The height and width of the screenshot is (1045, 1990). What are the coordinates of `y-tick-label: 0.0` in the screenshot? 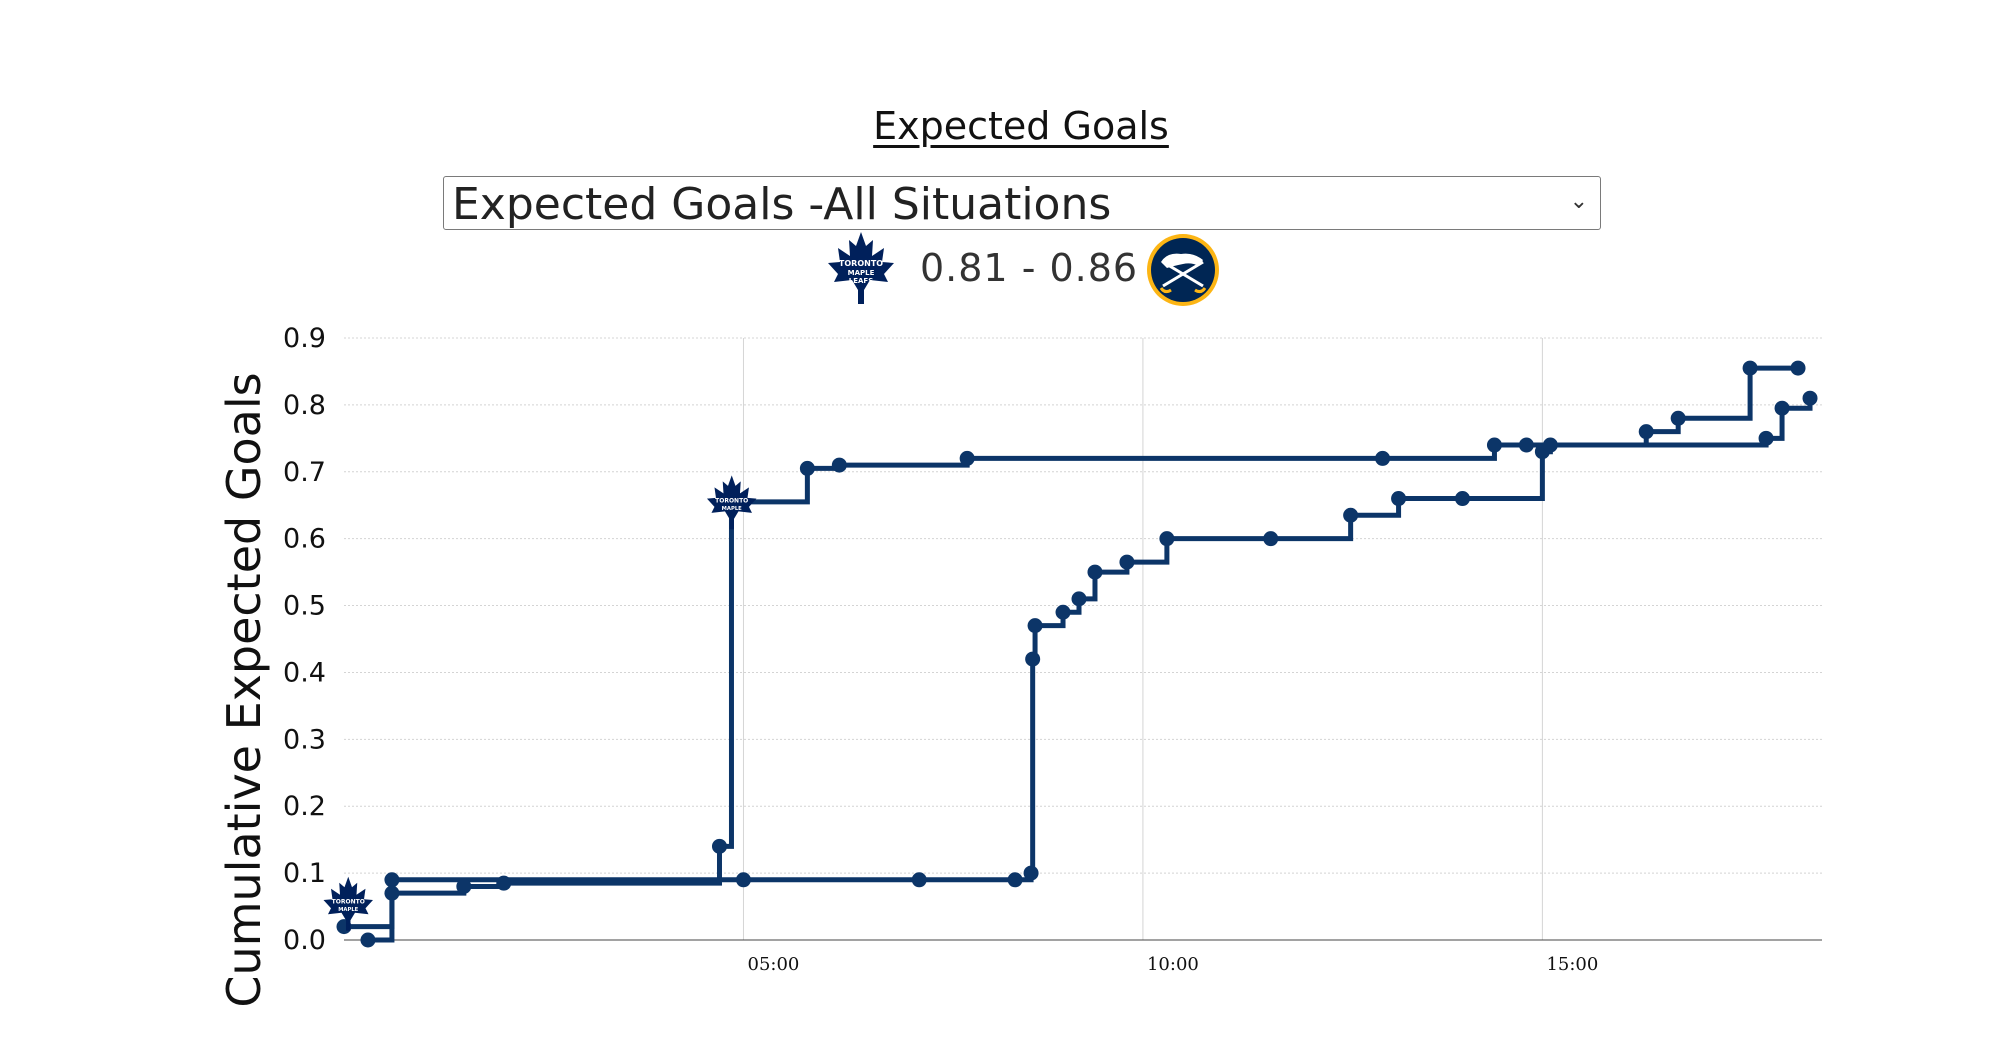 It's located at (304, 940).